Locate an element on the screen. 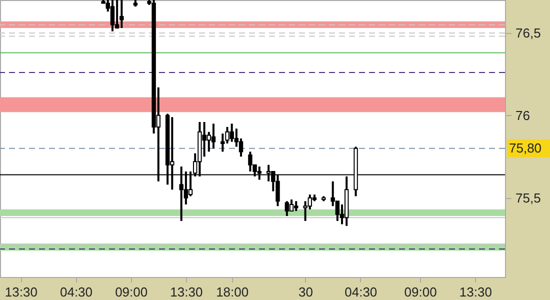 This screenshot has height=300, width=550. y-tick-label: 76,5 is located at coordinates (528, 32).